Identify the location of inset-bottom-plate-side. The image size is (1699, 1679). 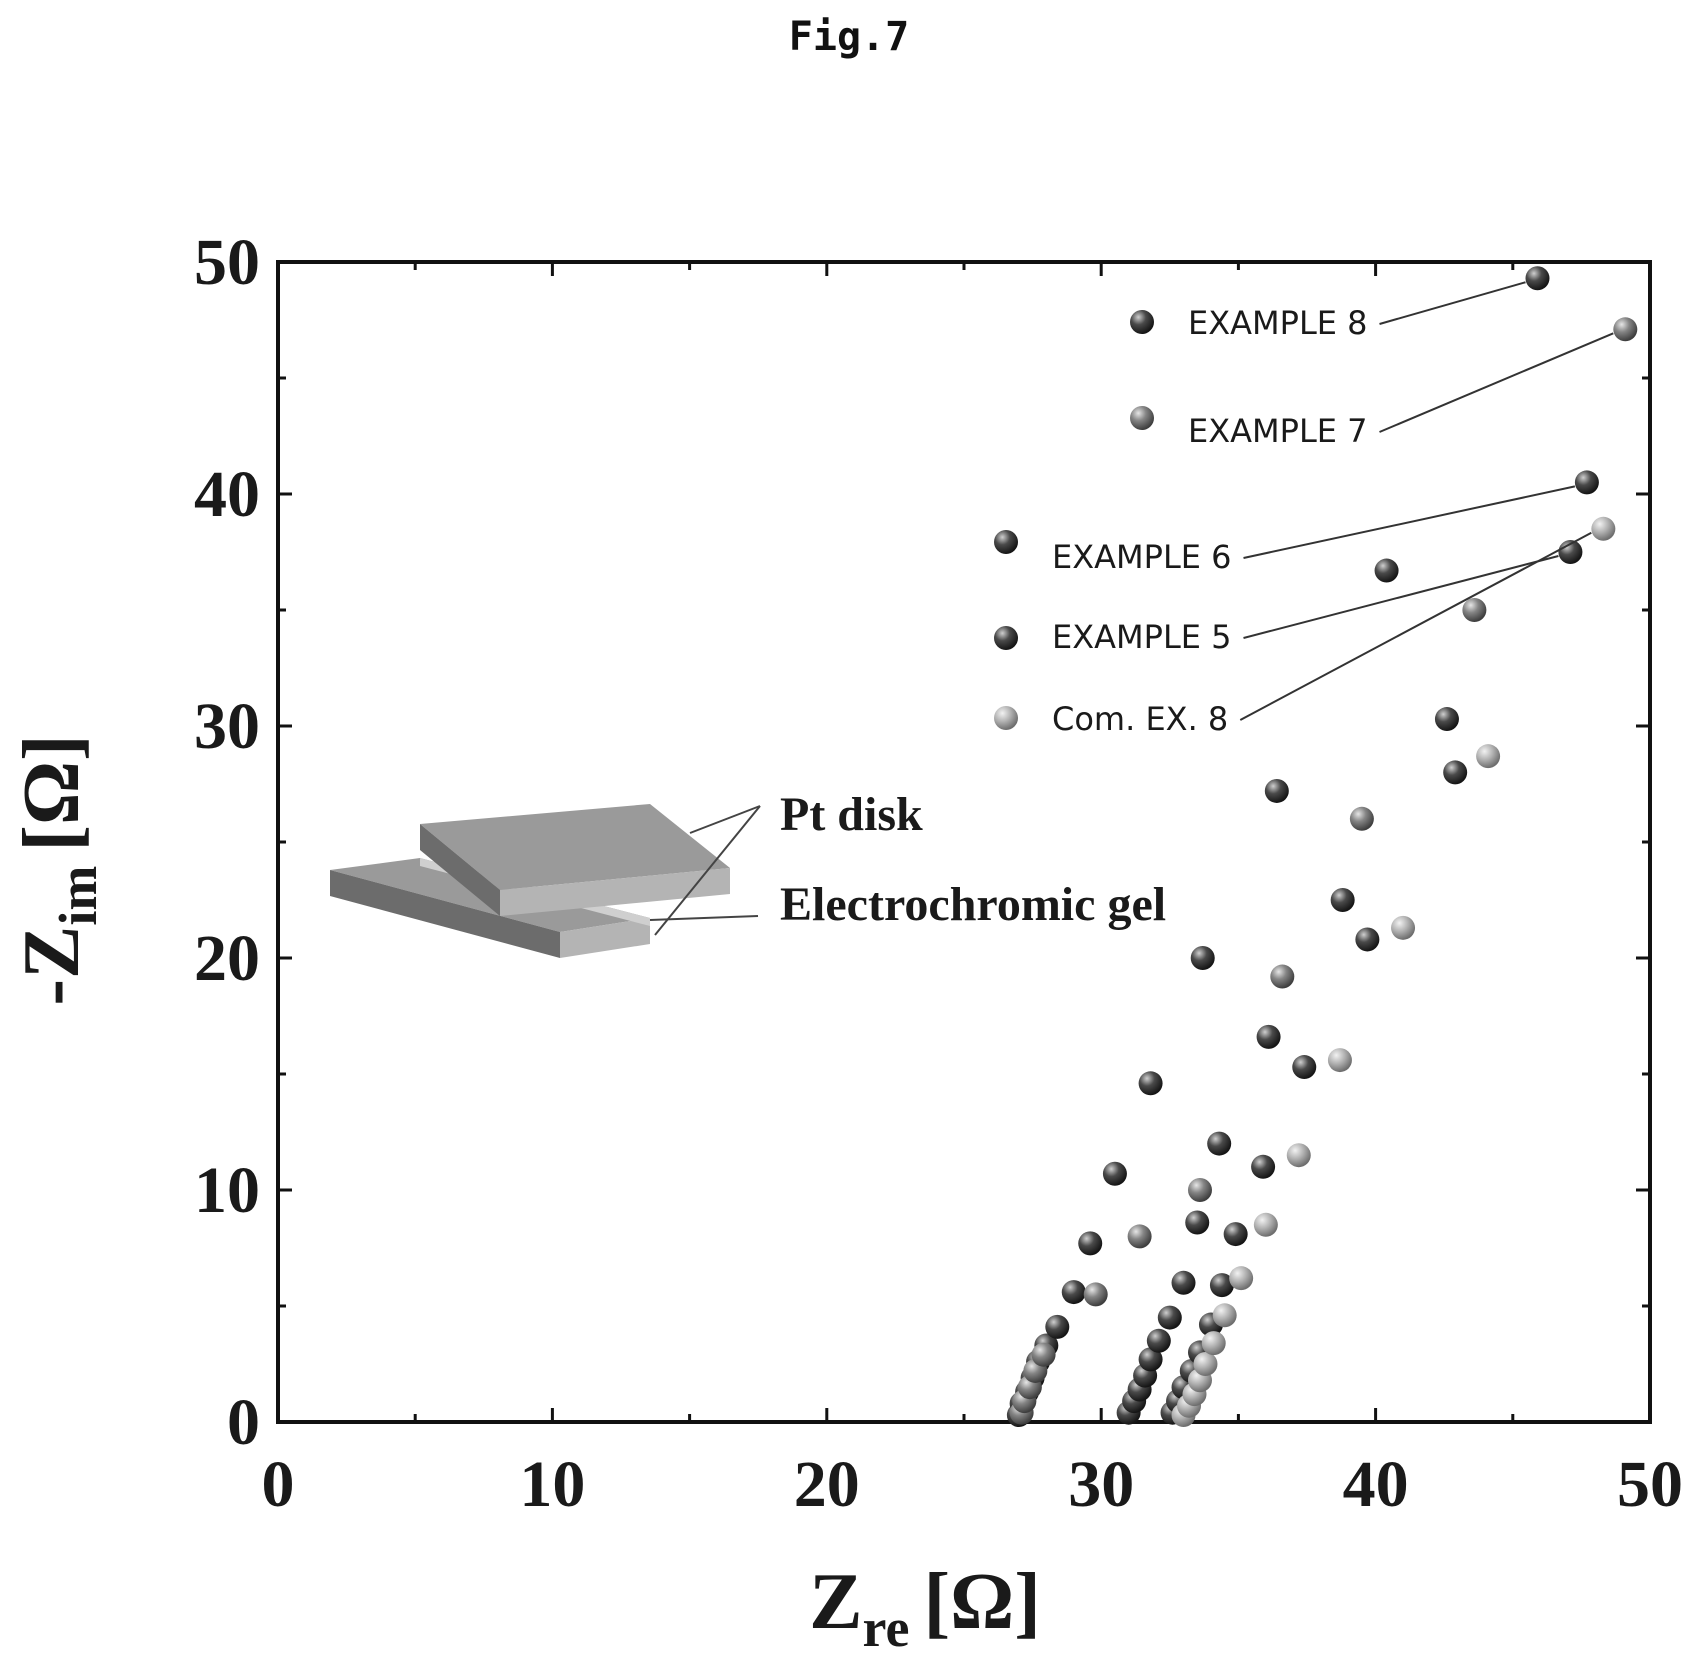
(605, 938).